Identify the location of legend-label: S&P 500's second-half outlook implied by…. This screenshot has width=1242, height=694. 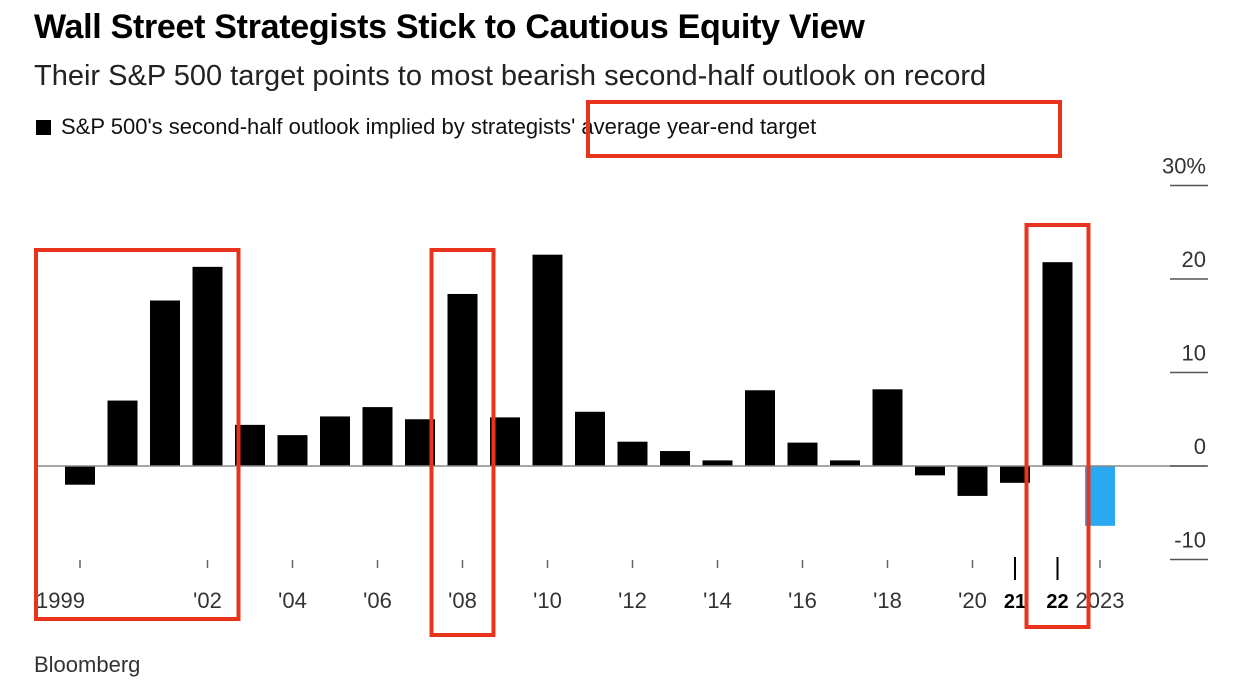
(439, 126).